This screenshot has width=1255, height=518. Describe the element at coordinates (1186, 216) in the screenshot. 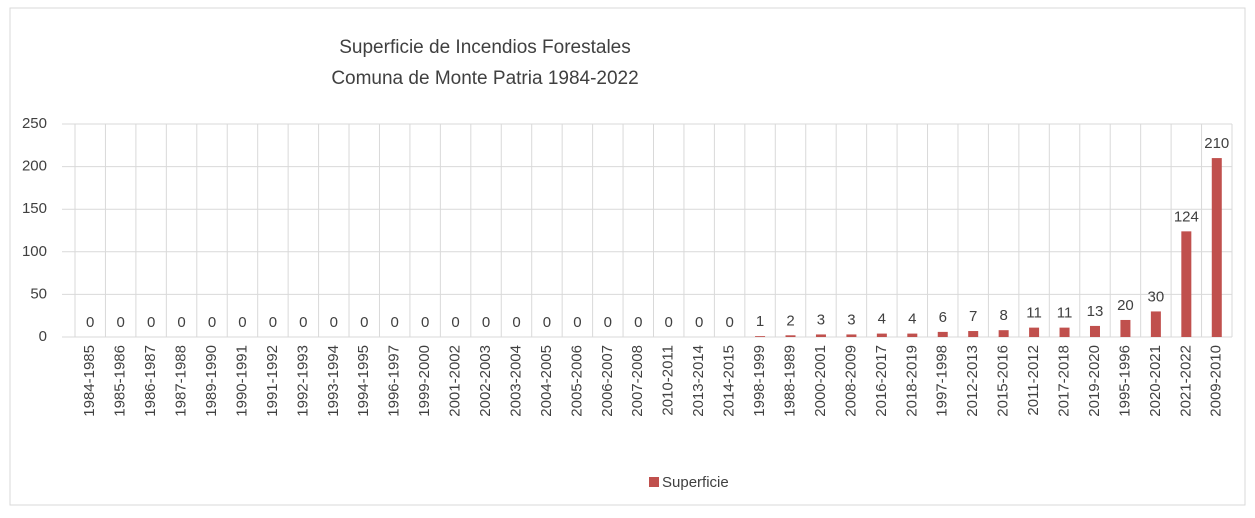

I see `data-label: 124` at that location.